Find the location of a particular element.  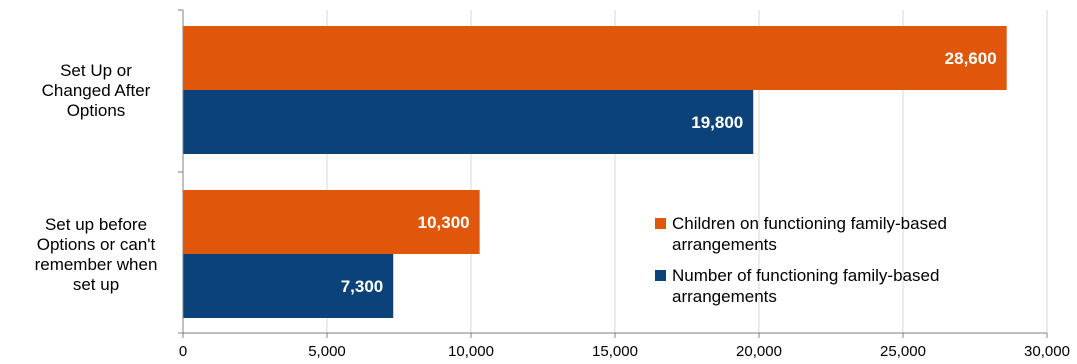

category-label-line: set up is located at coordinates (96, 284).